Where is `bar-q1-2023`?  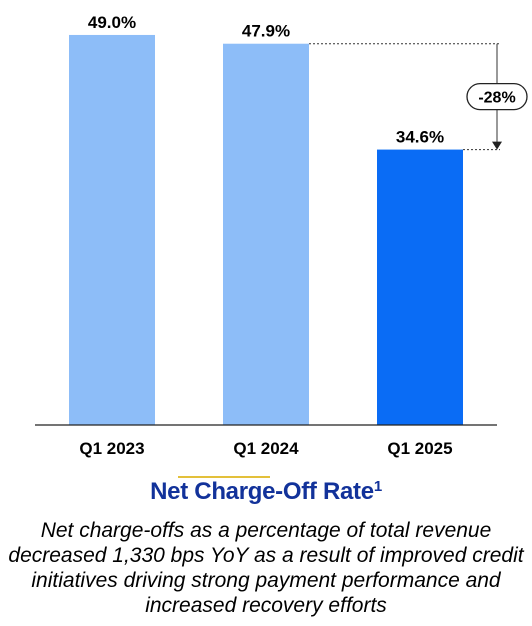
bar-q1-2023 is located at coordinates (112, 230).